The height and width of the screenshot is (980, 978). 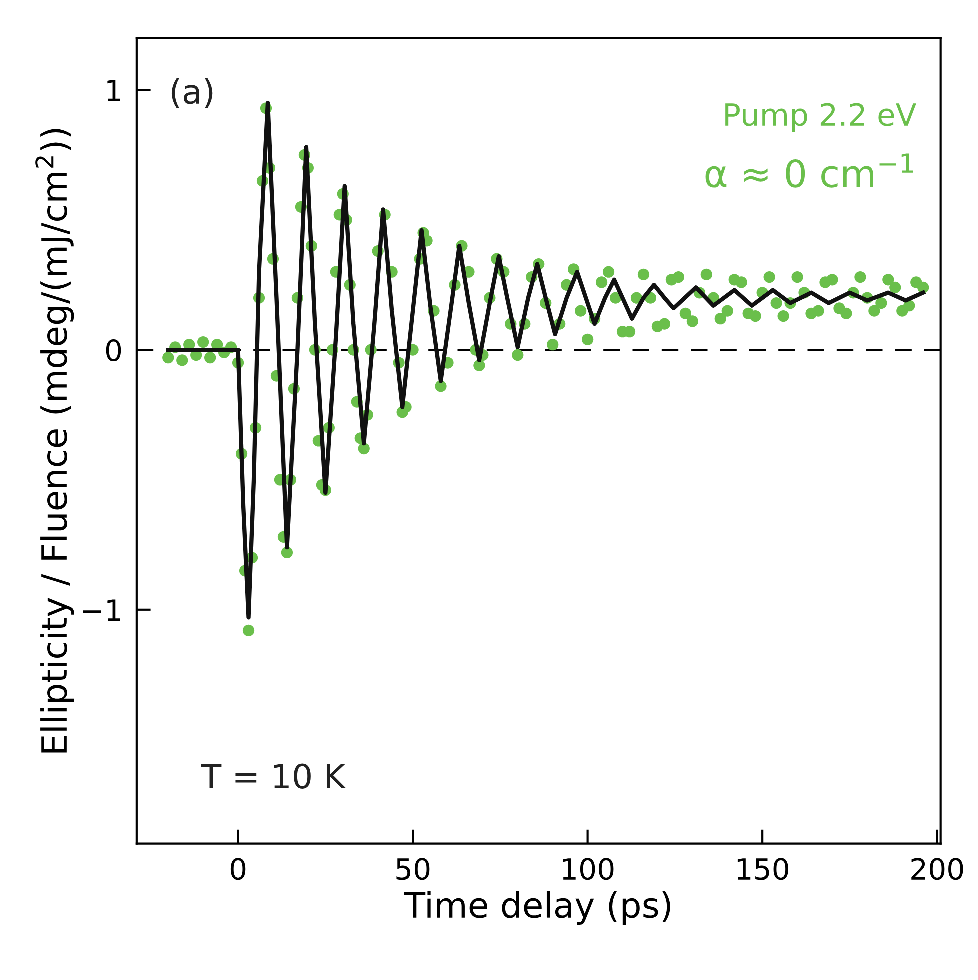 What do you see at coordinates (55, 441) in the screenshot?
I see `y-axis-title: Ellipticity / Fluence (mdeg/(mJ/cm$^{2}$))` at bounding box center [55, 441].